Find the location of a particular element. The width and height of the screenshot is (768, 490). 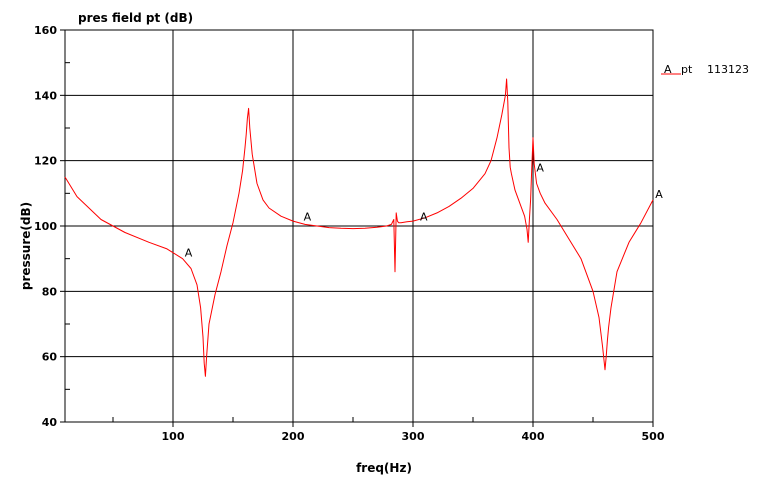

x-tick-label: 100 is located at coordinates (173, 436).